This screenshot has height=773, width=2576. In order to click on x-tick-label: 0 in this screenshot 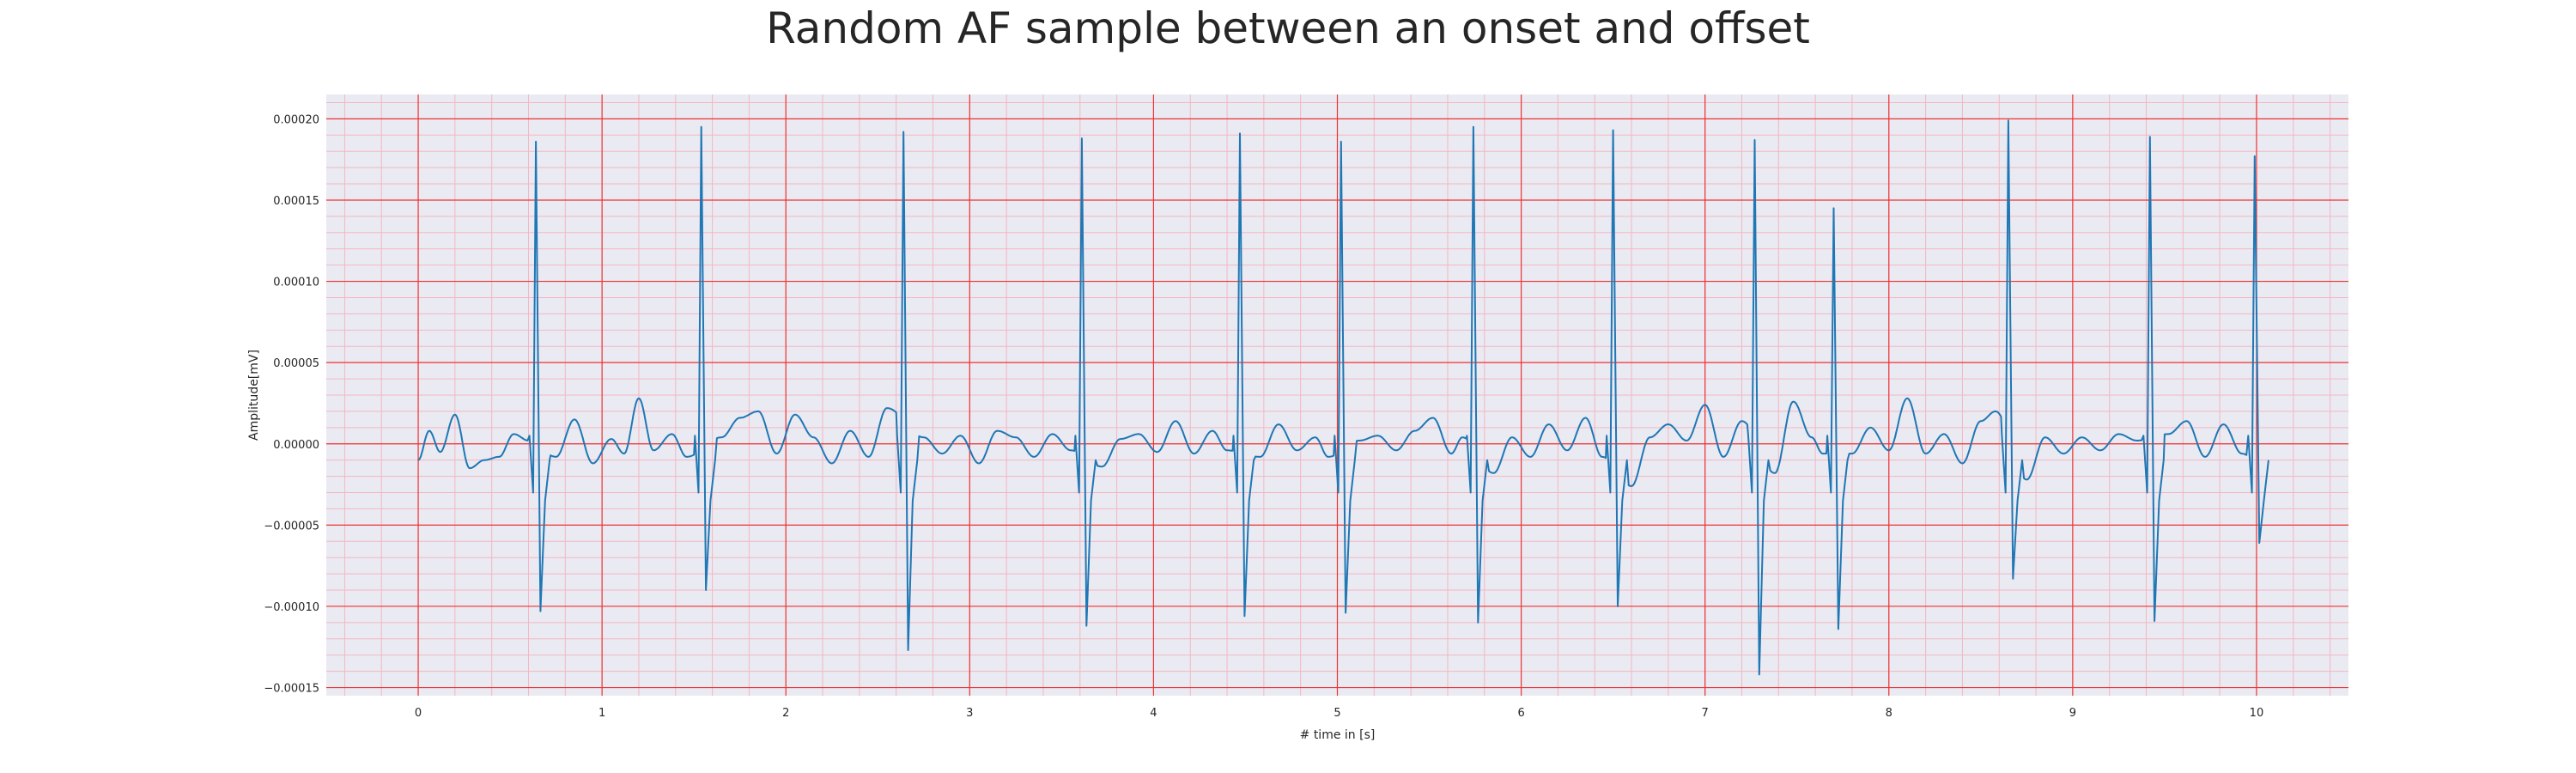, I will do `click(419, 713)`.